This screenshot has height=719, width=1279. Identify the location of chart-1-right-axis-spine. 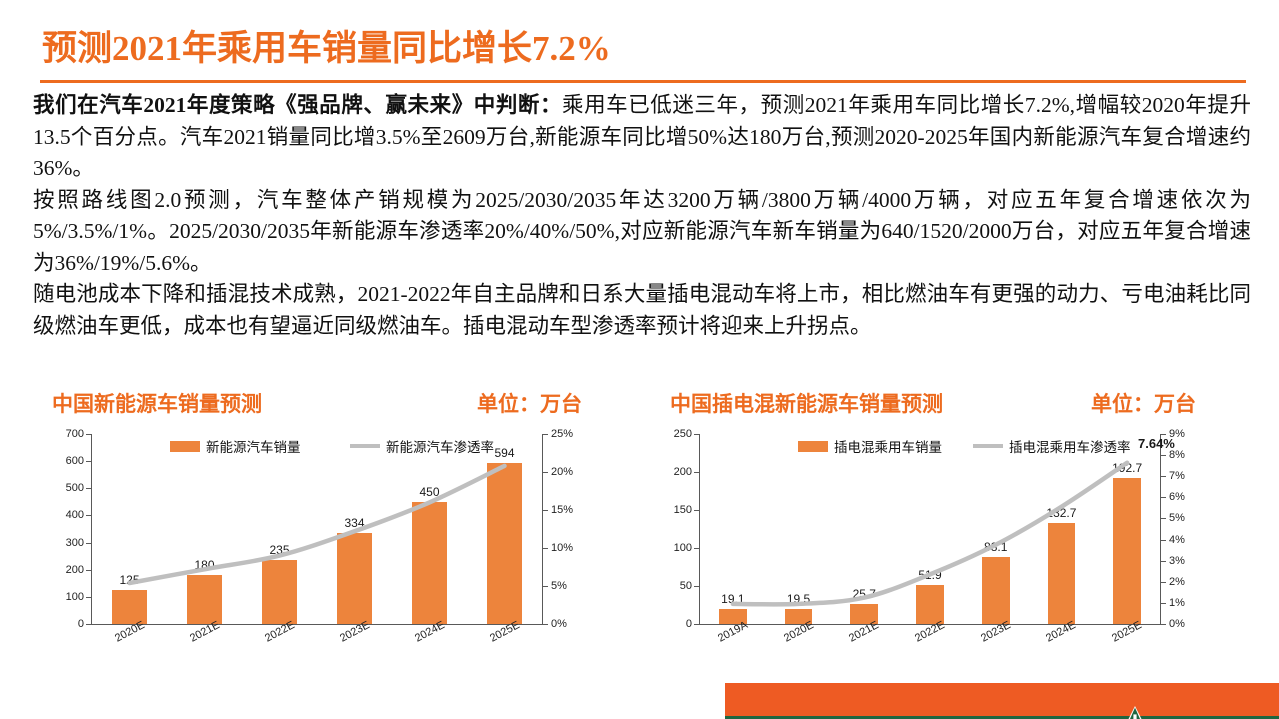
(542, 529).